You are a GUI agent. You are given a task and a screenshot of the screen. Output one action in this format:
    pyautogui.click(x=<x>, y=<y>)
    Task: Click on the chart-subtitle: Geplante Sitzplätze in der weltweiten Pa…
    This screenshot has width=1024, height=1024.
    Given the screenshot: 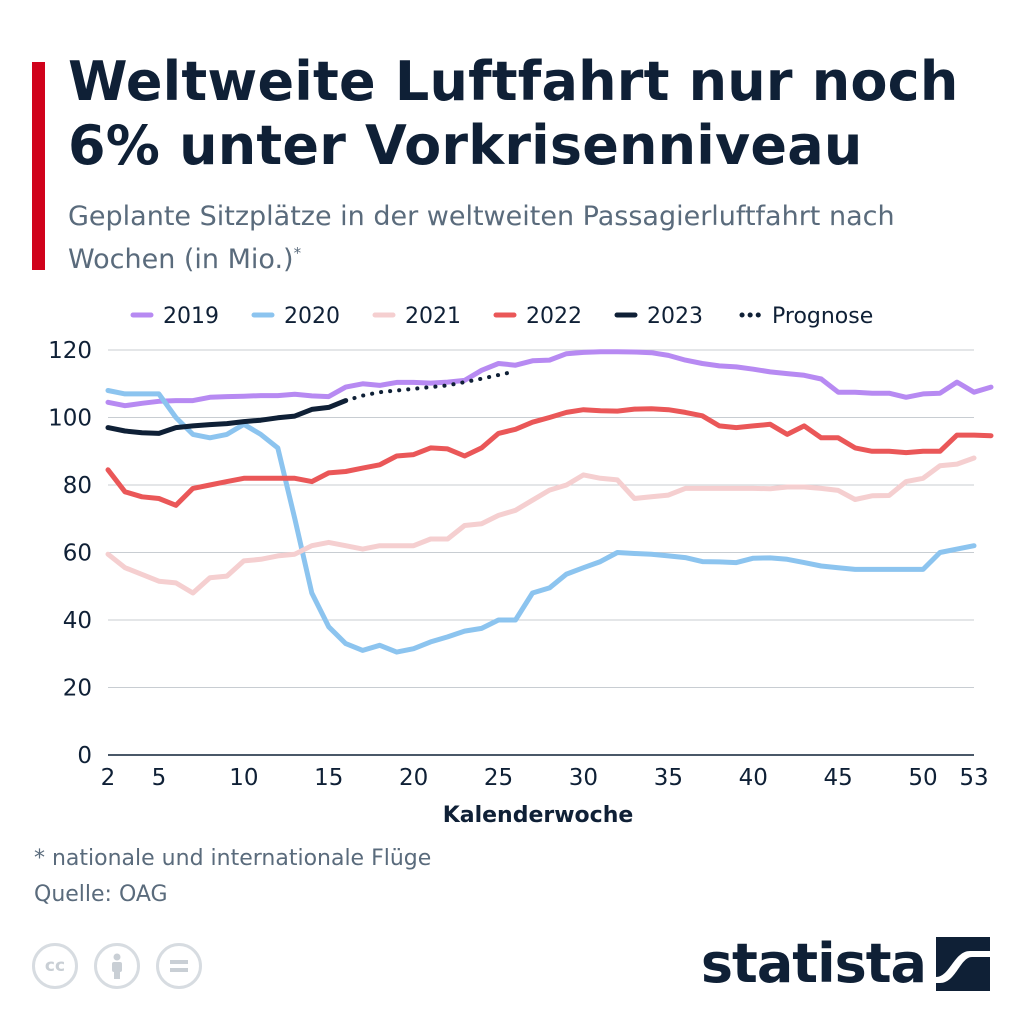 What is the action you would take?
    pyautogui.click(x=528, y=238)
    